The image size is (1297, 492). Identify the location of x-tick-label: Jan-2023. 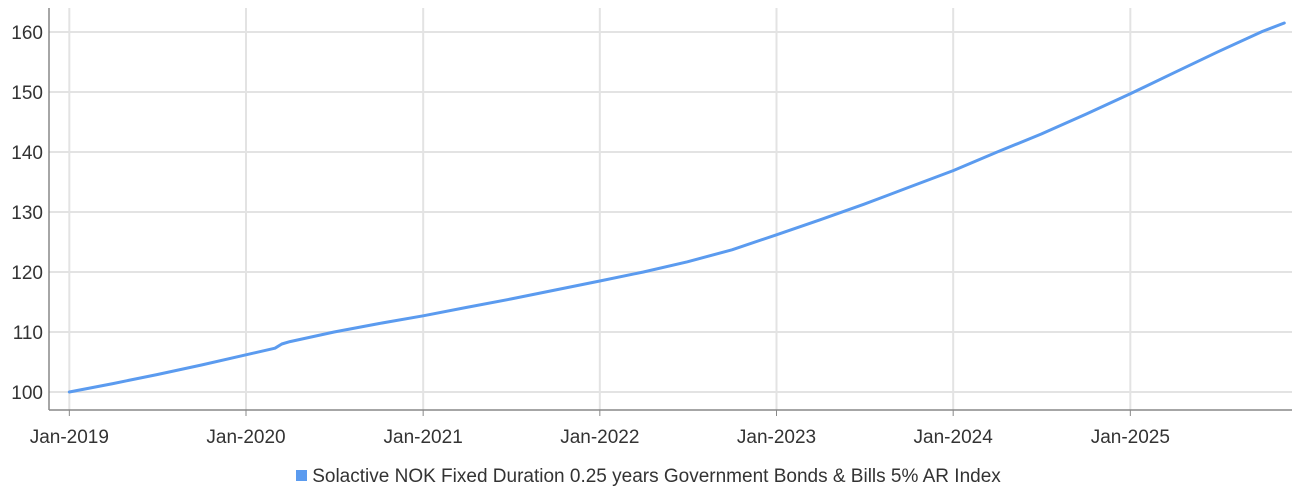
(776, 437).